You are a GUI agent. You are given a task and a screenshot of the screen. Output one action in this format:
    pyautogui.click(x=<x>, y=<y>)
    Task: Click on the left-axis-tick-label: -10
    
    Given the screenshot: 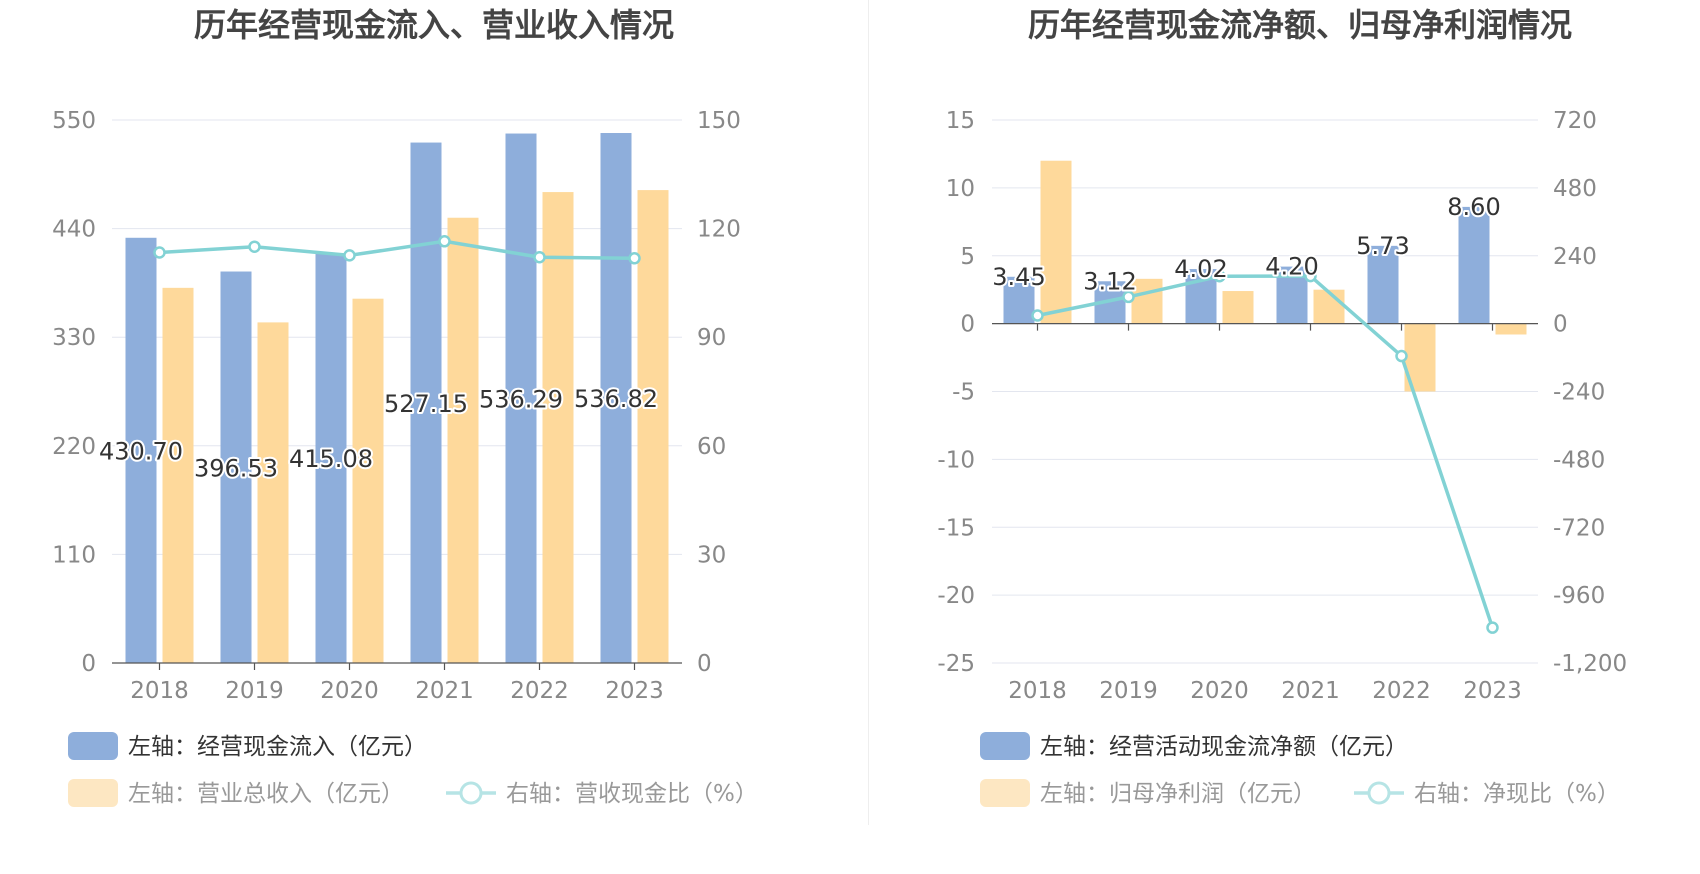 What is the action you would take?
    pyautogui.click(x=956, y=460)
    